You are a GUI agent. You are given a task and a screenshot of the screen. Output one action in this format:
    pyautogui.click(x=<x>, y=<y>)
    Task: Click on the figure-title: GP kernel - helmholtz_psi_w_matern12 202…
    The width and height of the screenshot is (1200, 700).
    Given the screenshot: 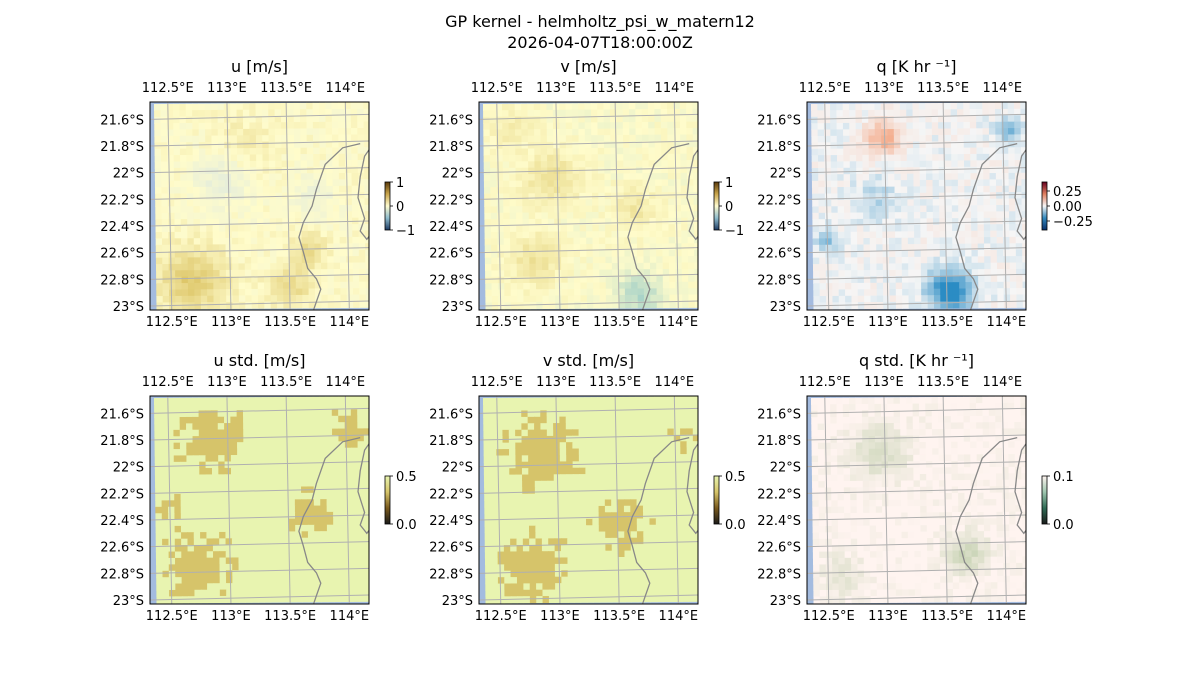 What is the action you would take?
    pyautogui.click(x=600, y=32)
    